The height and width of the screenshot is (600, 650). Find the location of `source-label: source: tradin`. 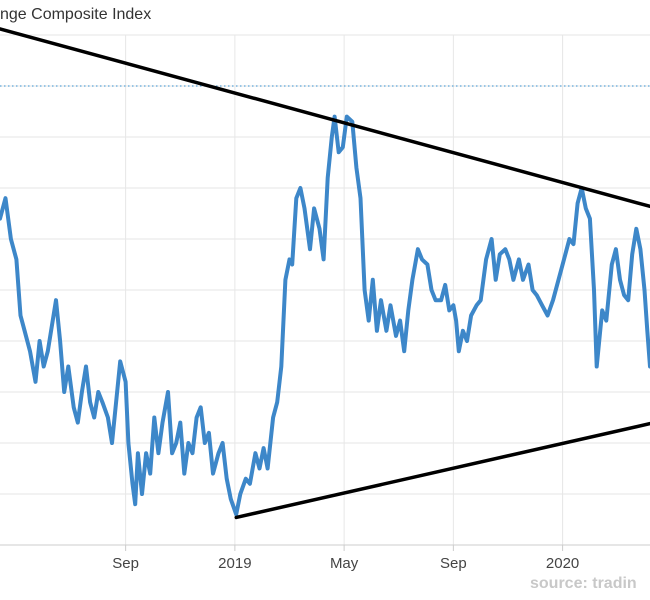

source-label: source: tradin is located at coordinates (583, 583).